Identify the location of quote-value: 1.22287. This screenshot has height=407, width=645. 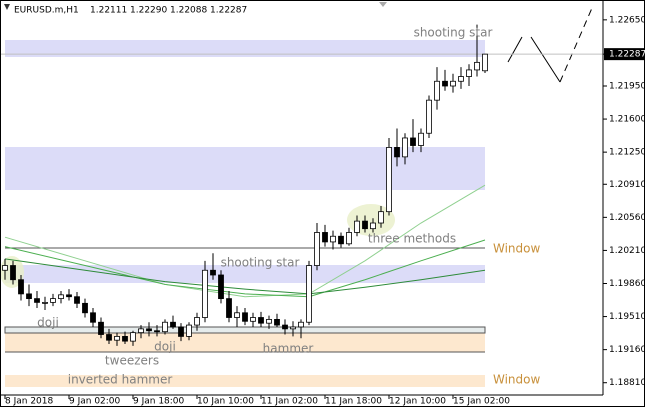
(228, 11).